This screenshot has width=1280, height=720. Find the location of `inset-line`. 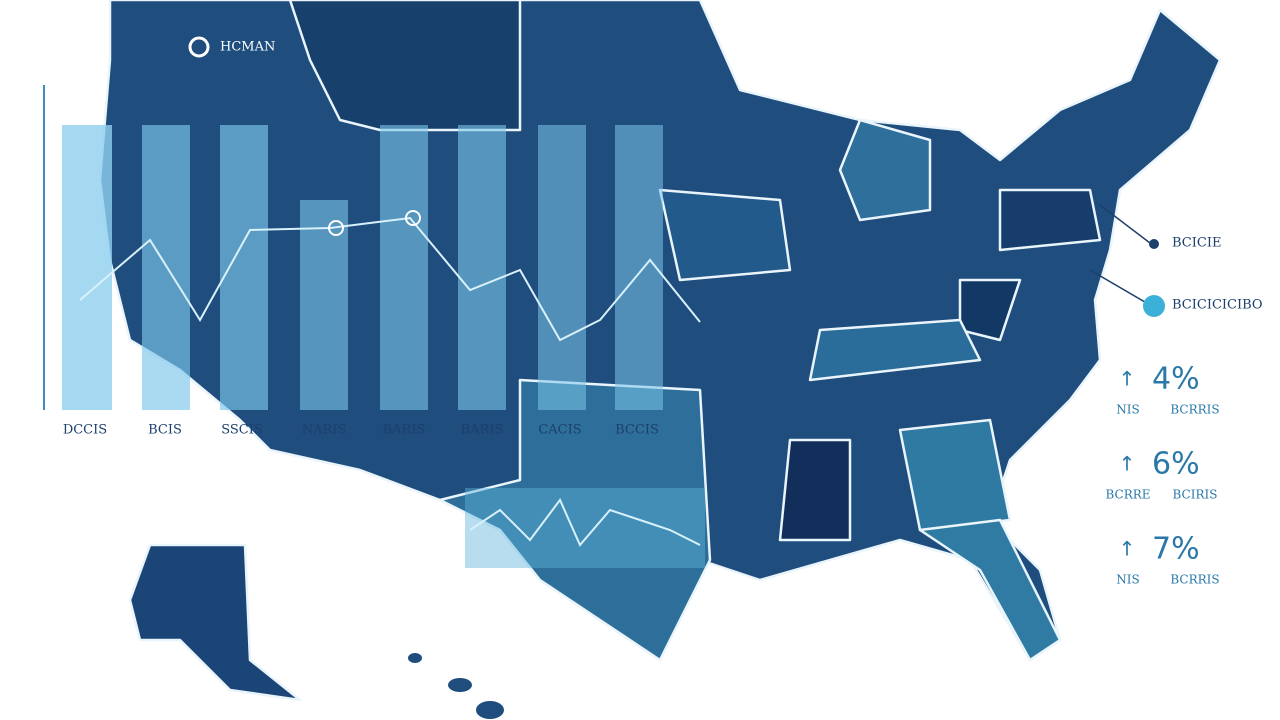

inset-line is located at coordinates (585, 522).